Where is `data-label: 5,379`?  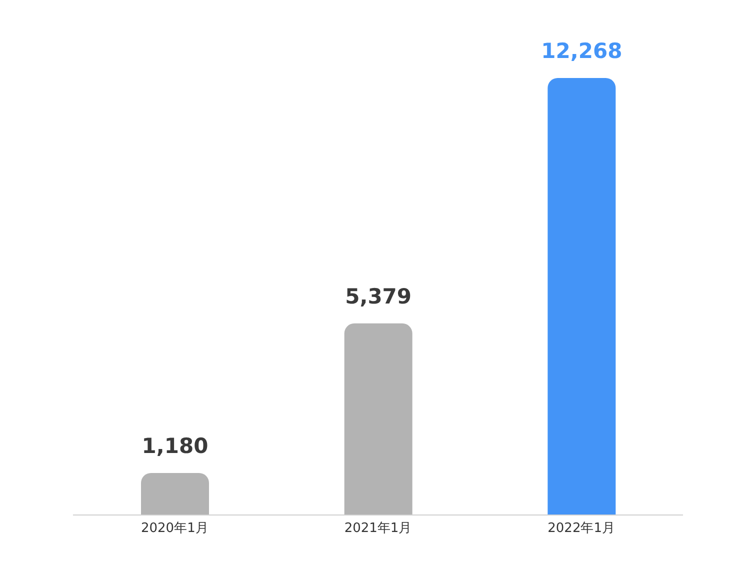 data-label: 5,379 is located at coordinates (378, 296).